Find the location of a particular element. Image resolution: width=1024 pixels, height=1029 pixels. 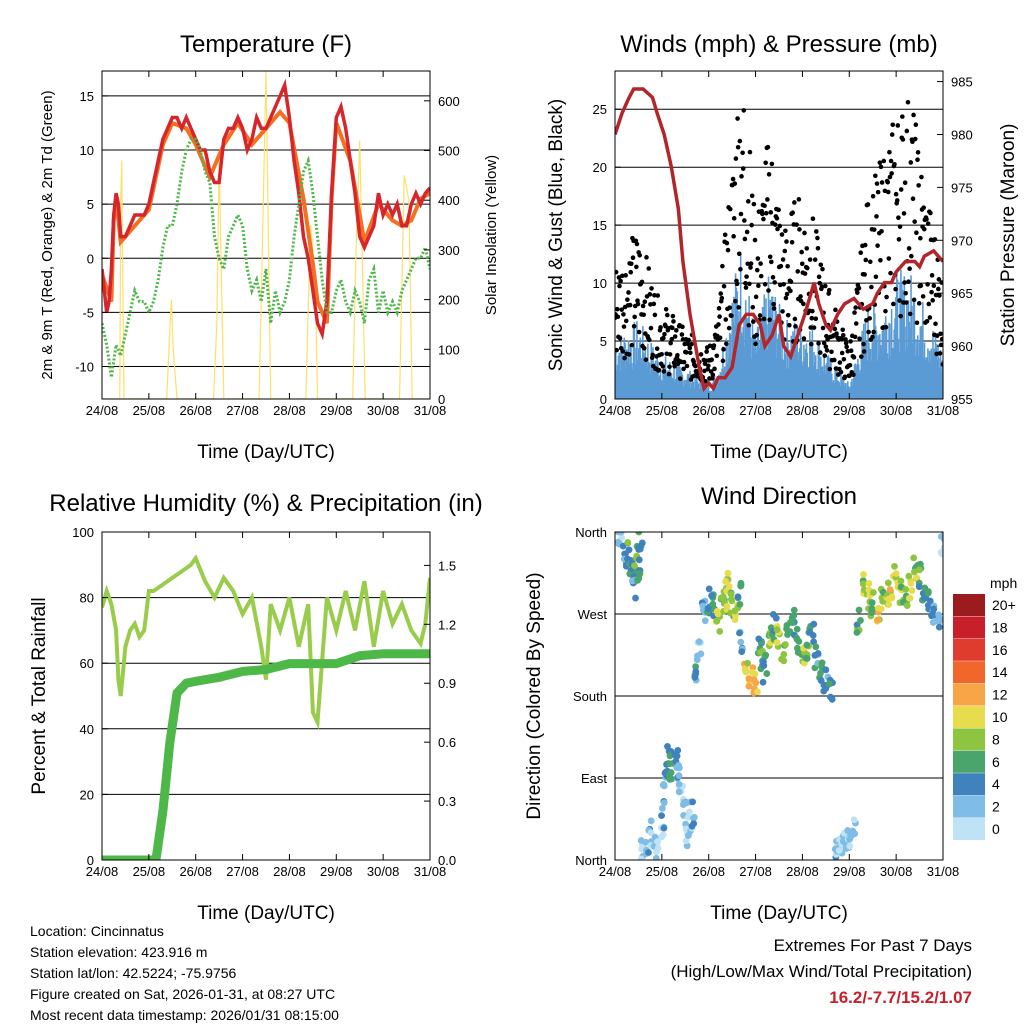

wind-direction-title: Wind Direction is located at coordinates (779, 496).